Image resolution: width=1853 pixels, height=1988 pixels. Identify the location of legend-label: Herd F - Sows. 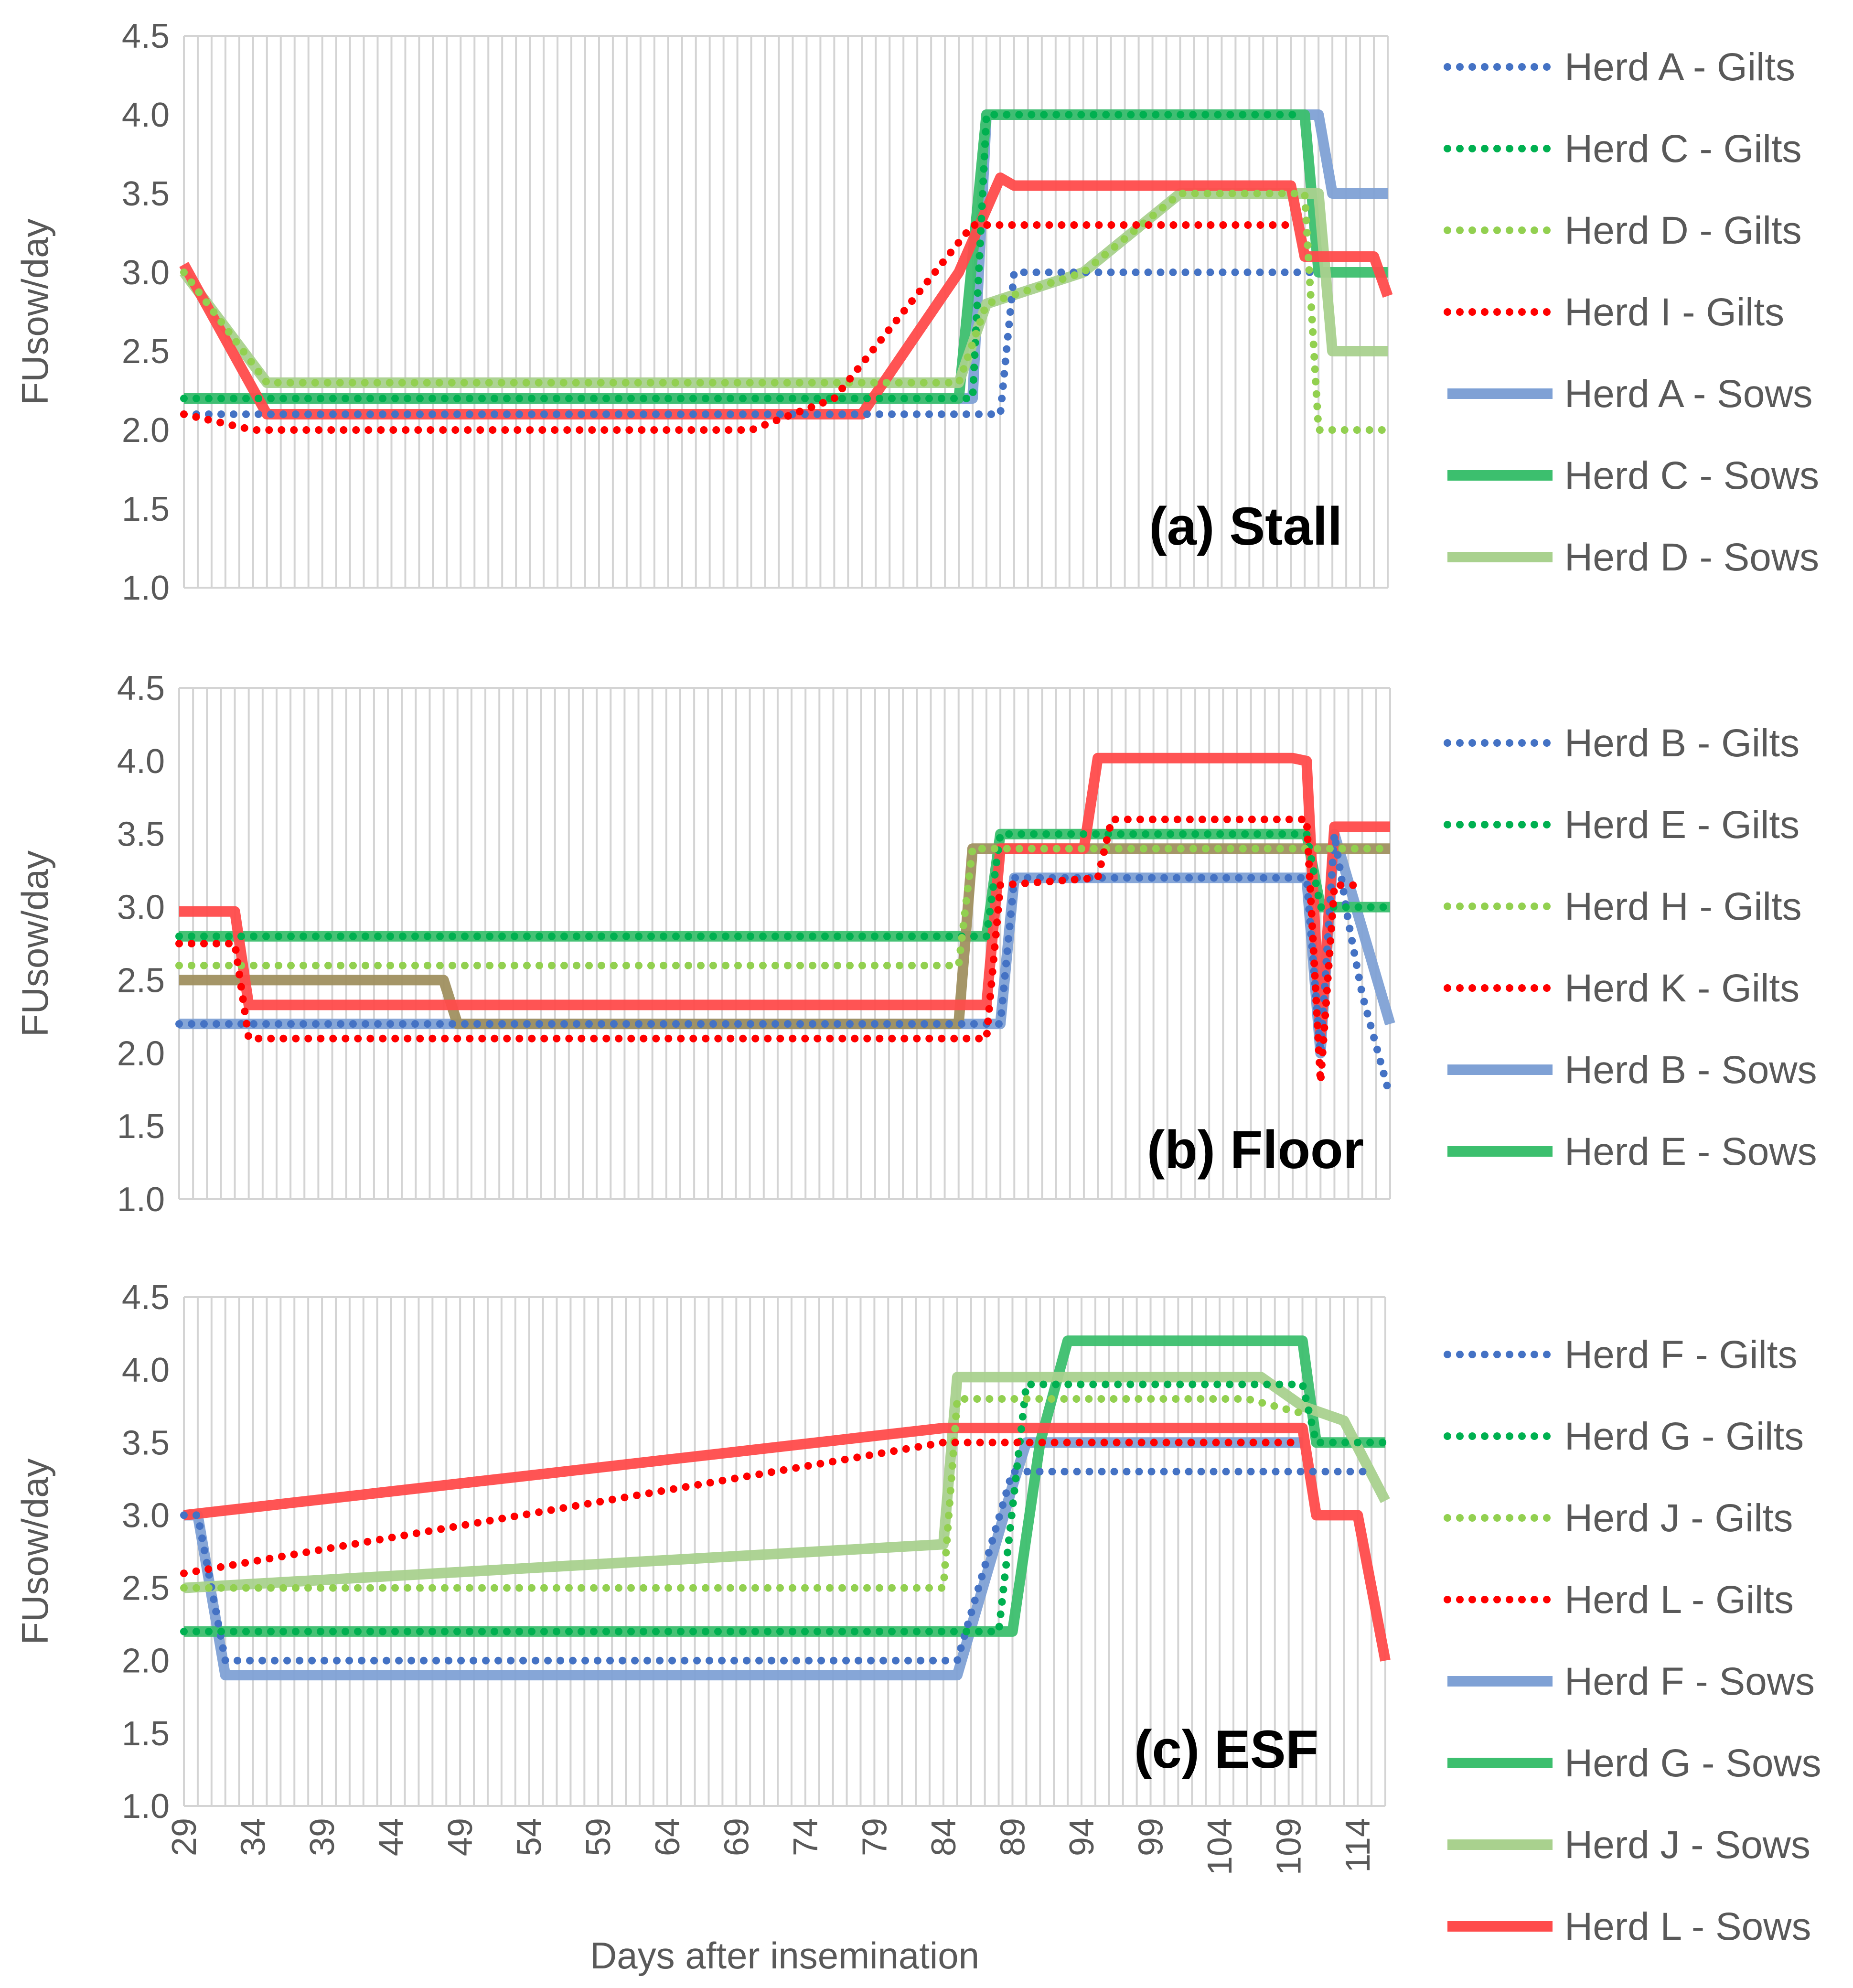
(1689, 1681).